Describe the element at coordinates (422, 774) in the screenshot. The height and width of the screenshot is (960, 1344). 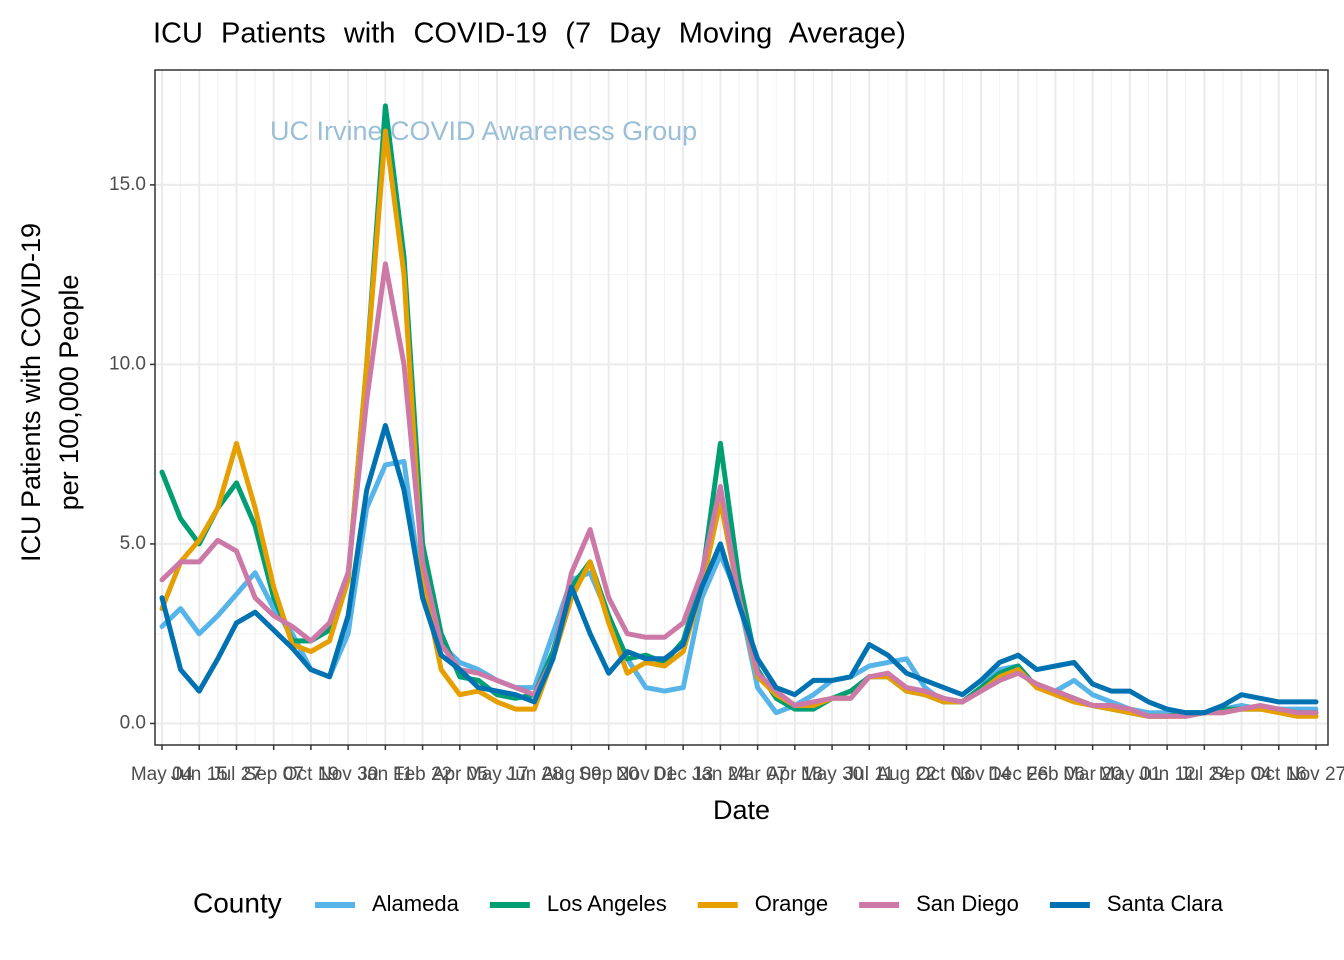
I see `x-tick-label: Feb 22` at that location.